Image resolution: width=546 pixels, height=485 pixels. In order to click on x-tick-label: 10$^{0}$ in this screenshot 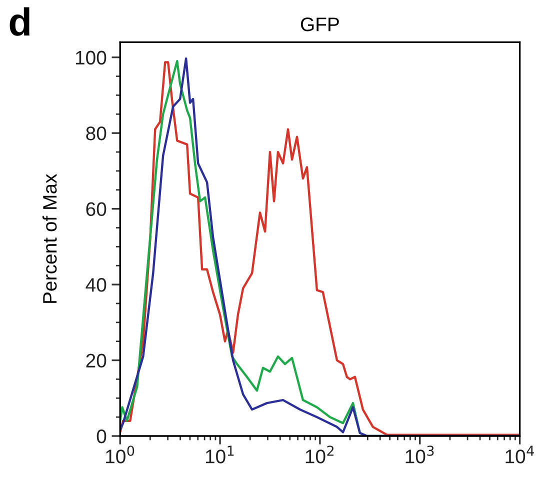, I will do `click(120, 455)`.